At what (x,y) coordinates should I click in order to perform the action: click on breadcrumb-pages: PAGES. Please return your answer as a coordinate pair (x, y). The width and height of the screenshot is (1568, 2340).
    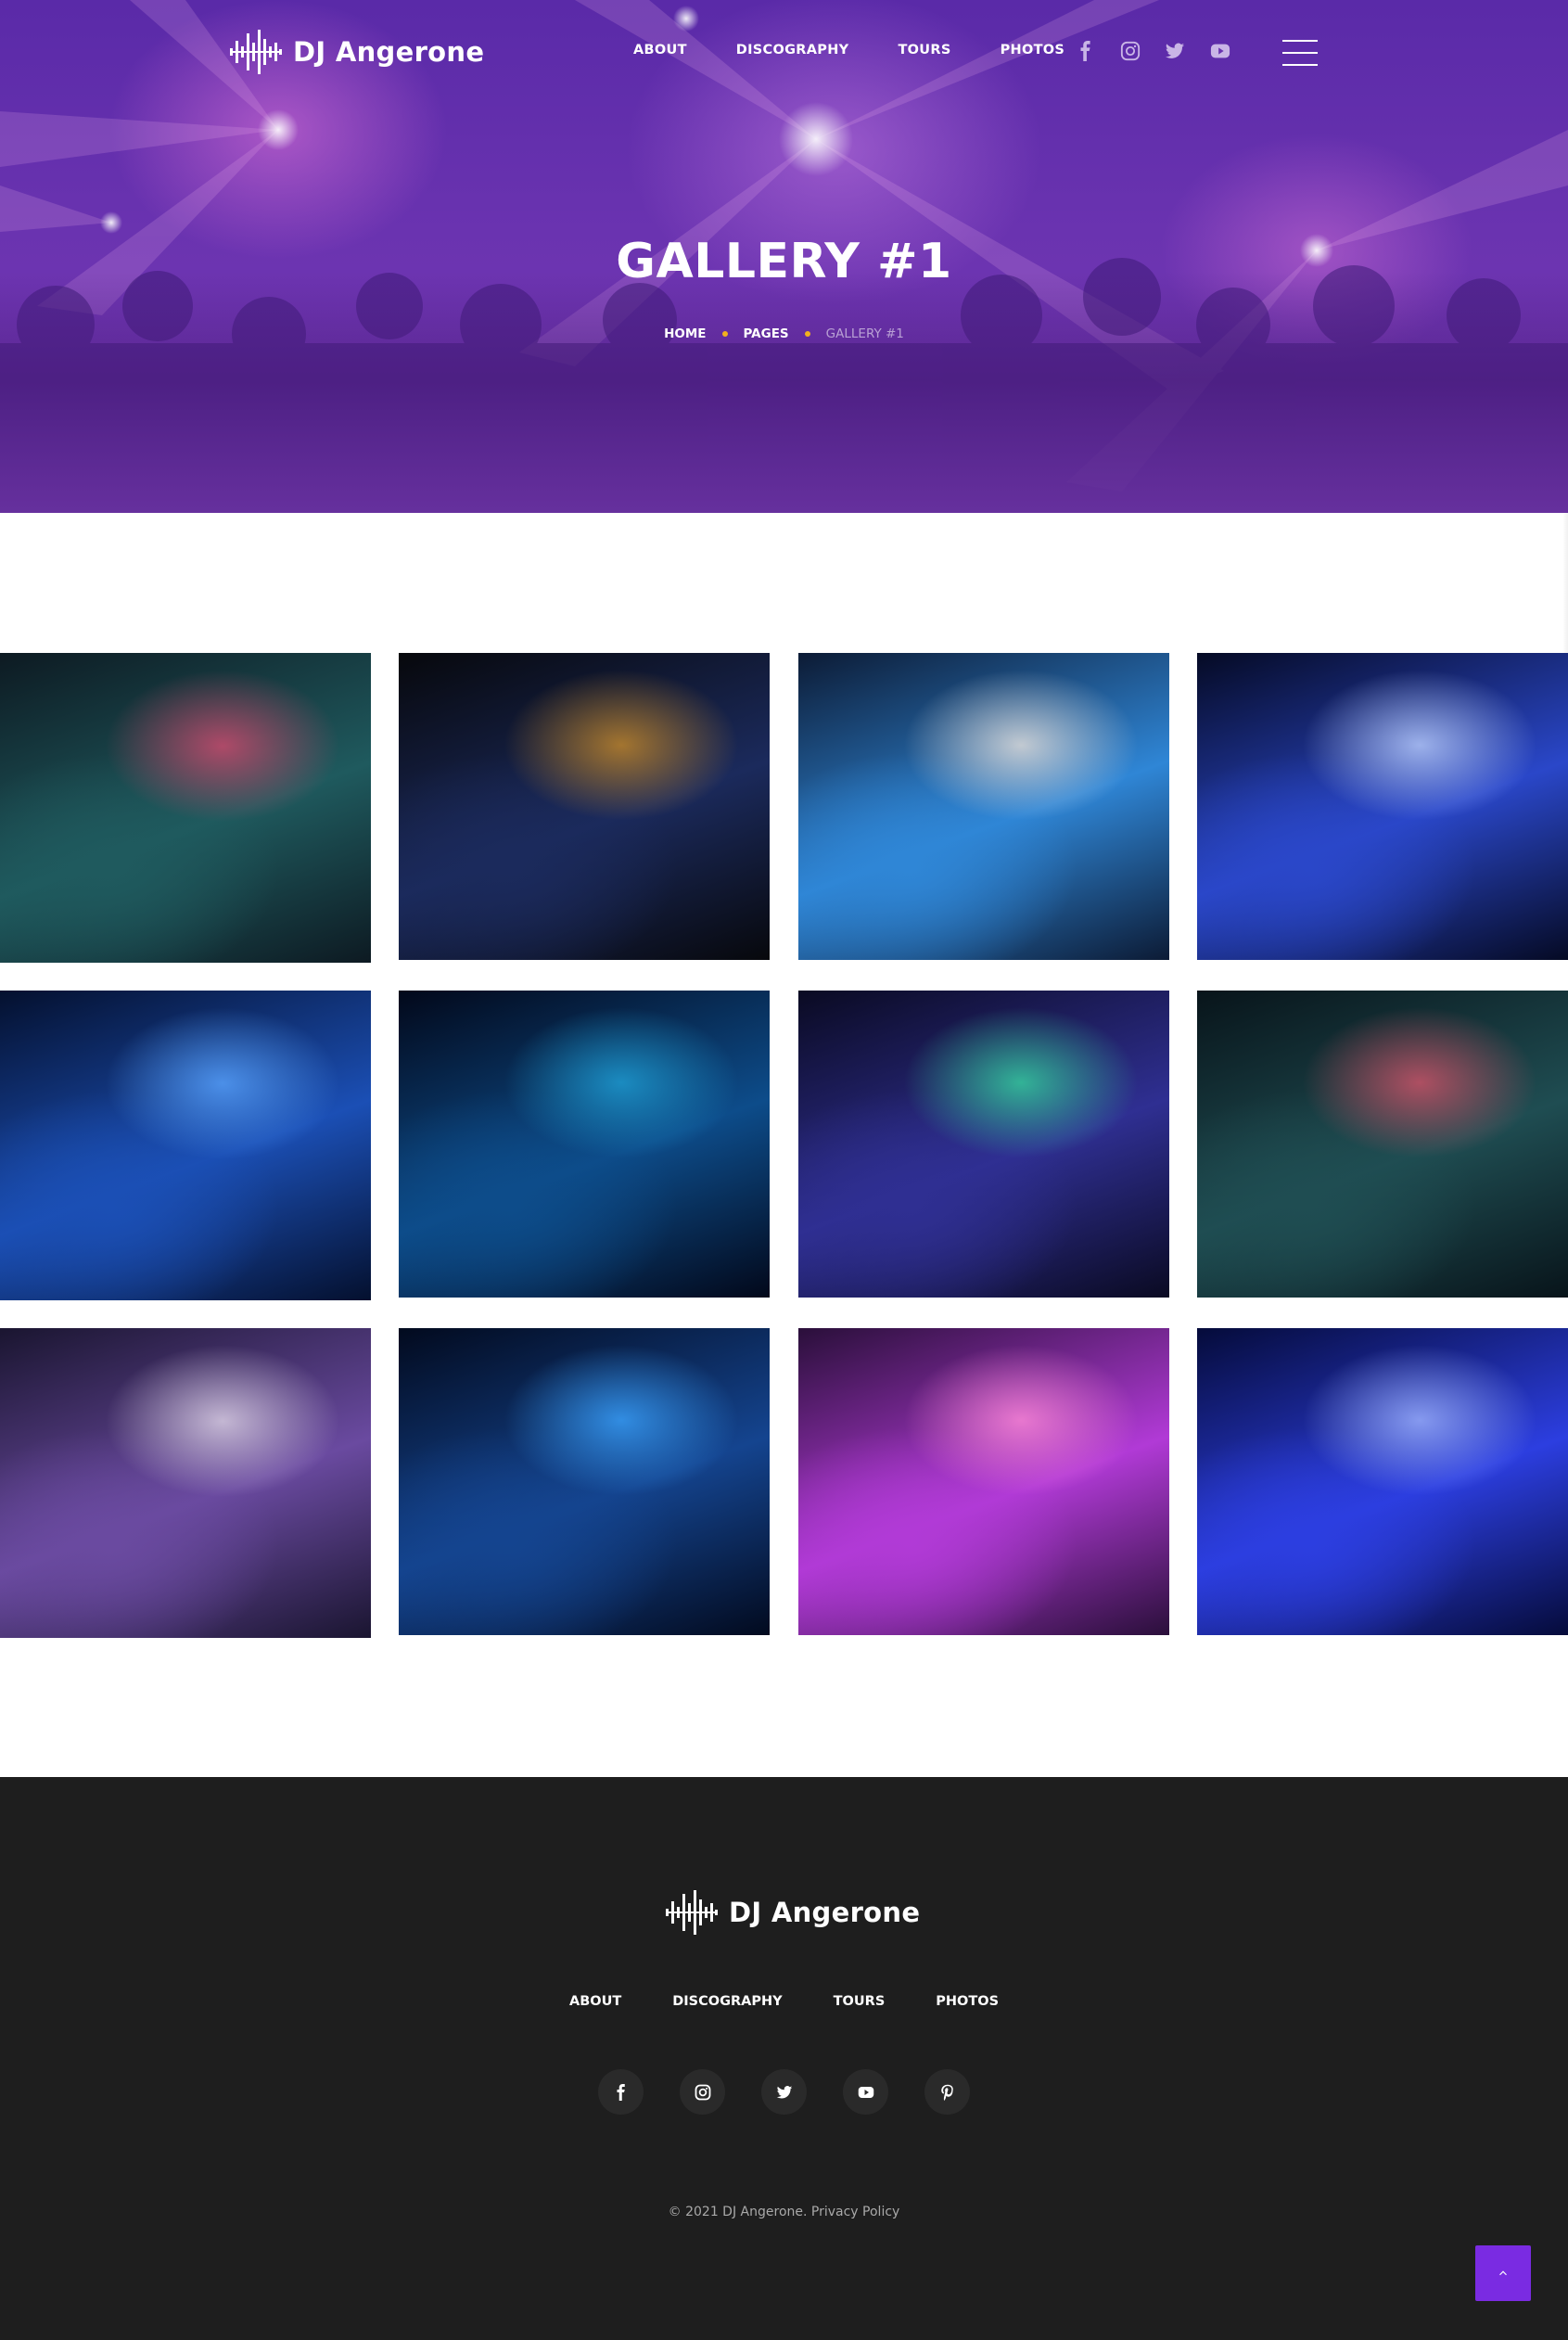
    Looking at the image, I should click on (766, 333).